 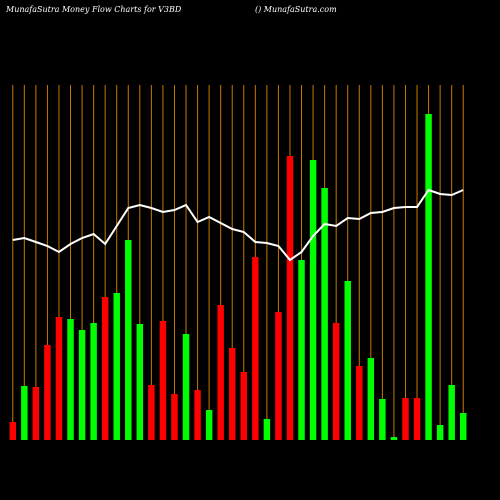 What do you see at coordinates (238, 225) in the screenshot?
I see `flow-line` at bounding box center [238, 225].